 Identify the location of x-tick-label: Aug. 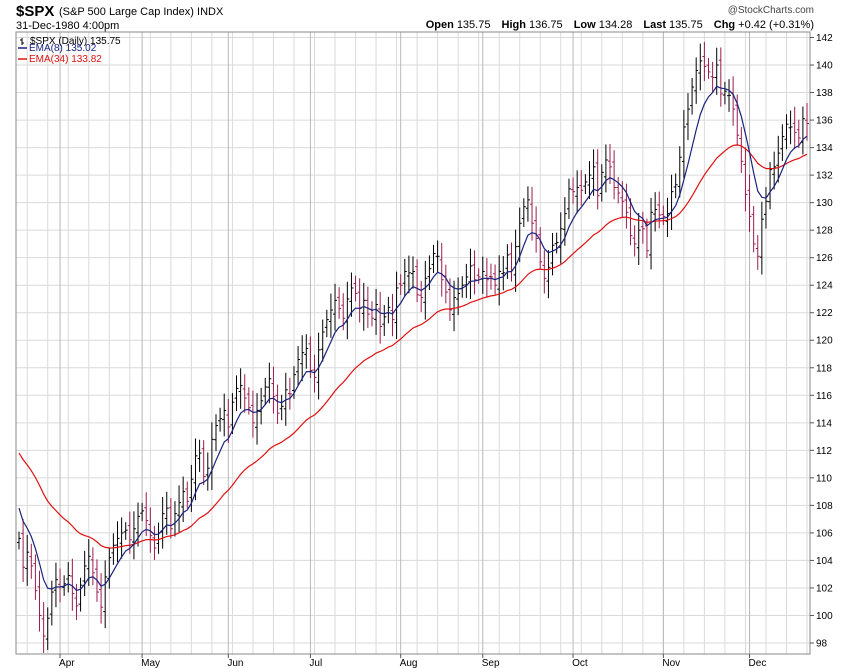
(409, 663).